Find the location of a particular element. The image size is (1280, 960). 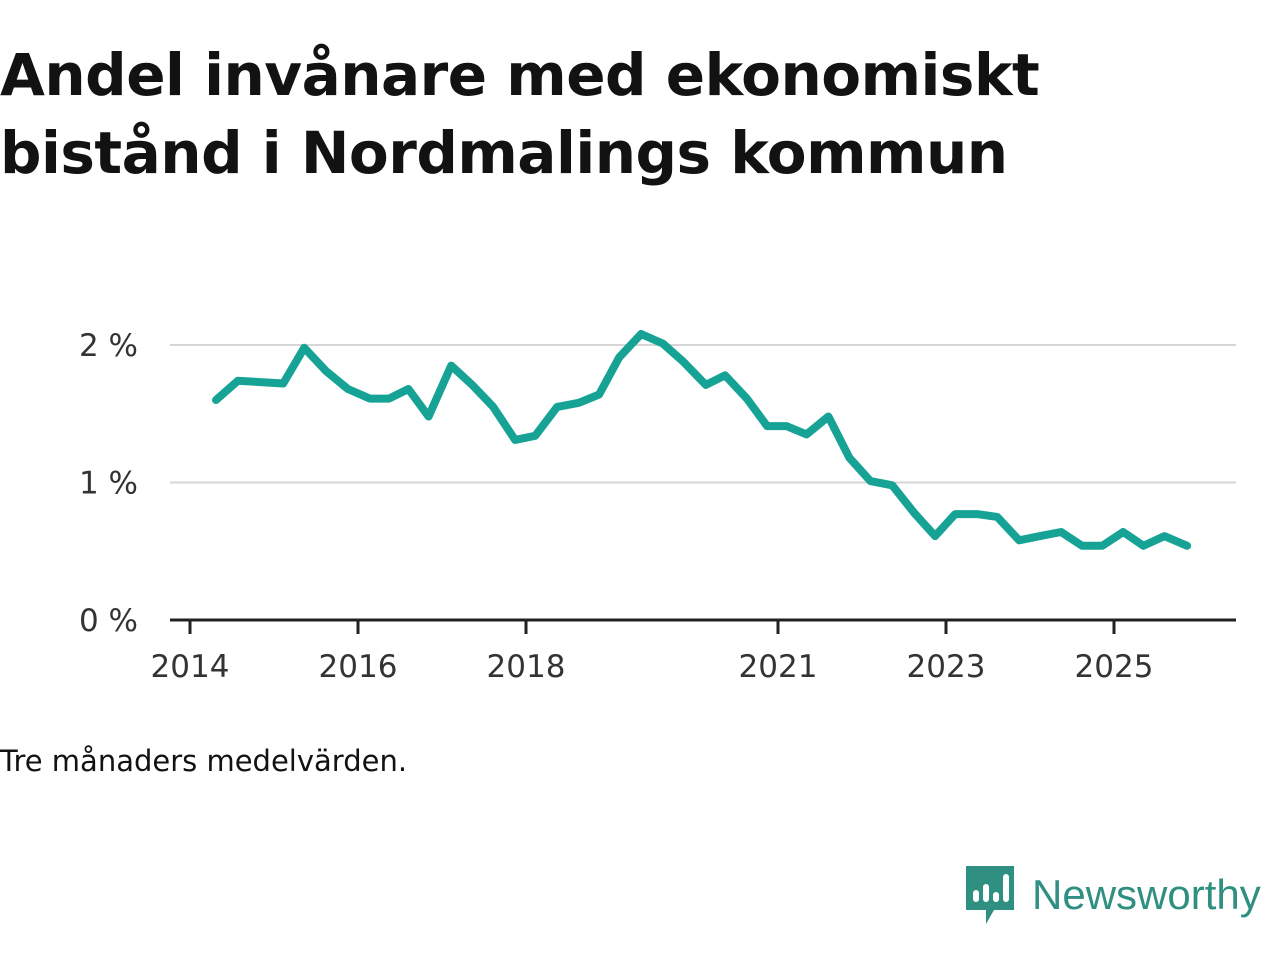

x-tick-label: 2014 is located at coordinates (190, 667).